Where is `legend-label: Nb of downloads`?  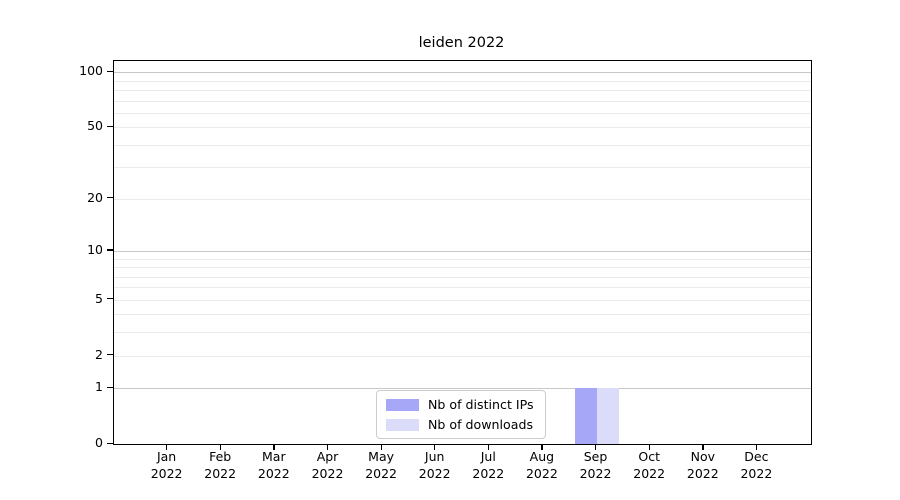
legend-label: Nb of downloads is located at coordinates (481, 424).